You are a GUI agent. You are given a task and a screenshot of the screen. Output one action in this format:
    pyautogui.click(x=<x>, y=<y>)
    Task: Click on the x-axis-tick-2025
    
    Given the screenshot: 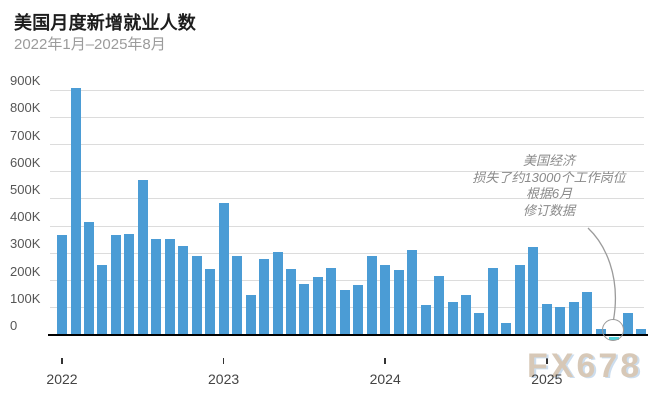 What is the action you would take?
    pyautogui.click(x=547, y=361)
    